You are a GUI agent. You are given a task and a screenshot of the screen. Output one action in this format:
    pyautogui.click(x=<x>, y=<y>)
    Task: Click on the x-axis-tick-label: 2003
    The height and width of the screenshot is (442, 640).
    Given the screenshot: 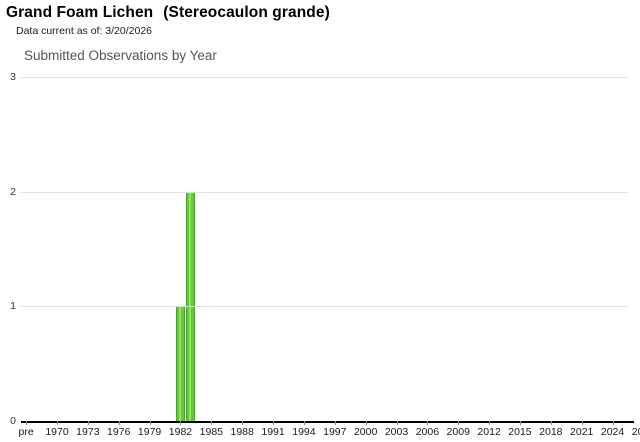 What is the action you would take?
    pyautogui.click(x=396, y=432)
    